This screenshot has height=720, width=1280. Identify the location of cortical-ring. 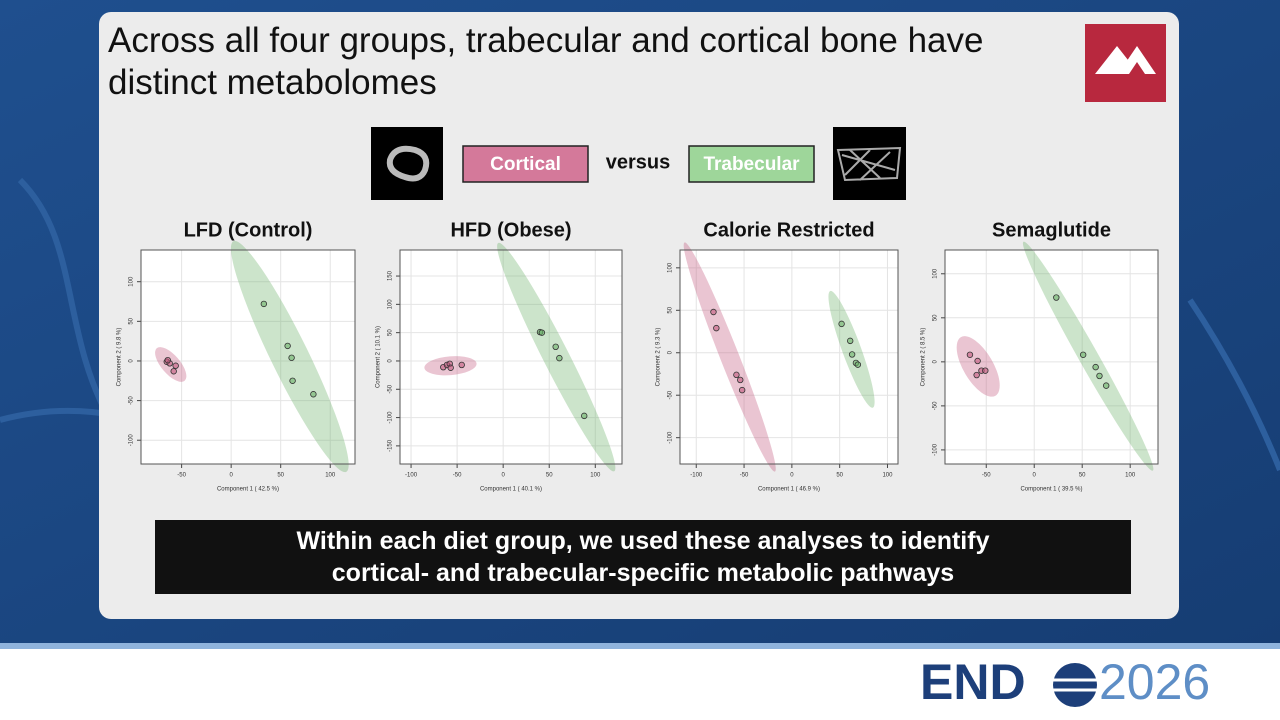
(408, 163).